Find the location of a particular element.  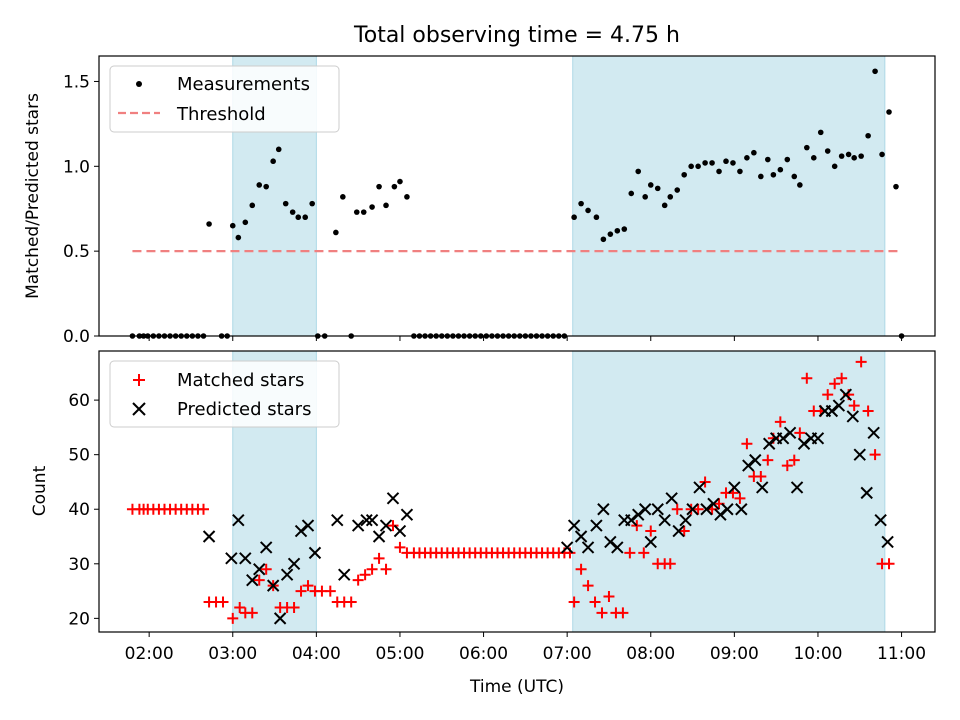

x-tick-label: 06:00 is located at coordinates (483, 654).